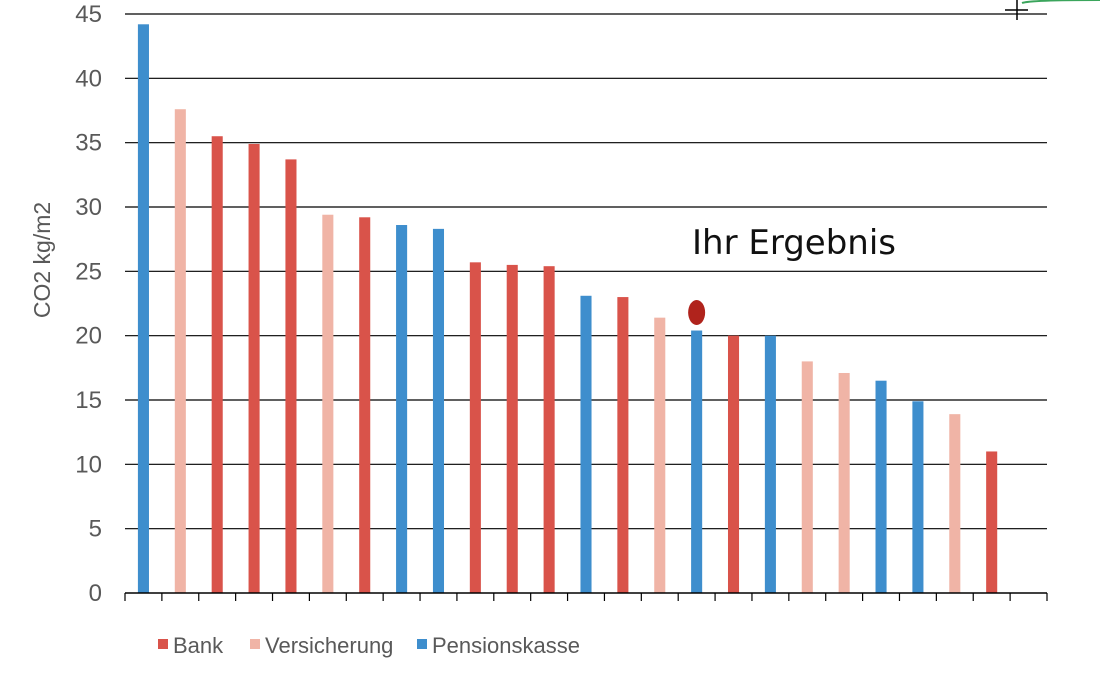 This screenshot has width=1100, height=700. I want to click on legend-label-versicherung: Versicherung, so click(329, 645).